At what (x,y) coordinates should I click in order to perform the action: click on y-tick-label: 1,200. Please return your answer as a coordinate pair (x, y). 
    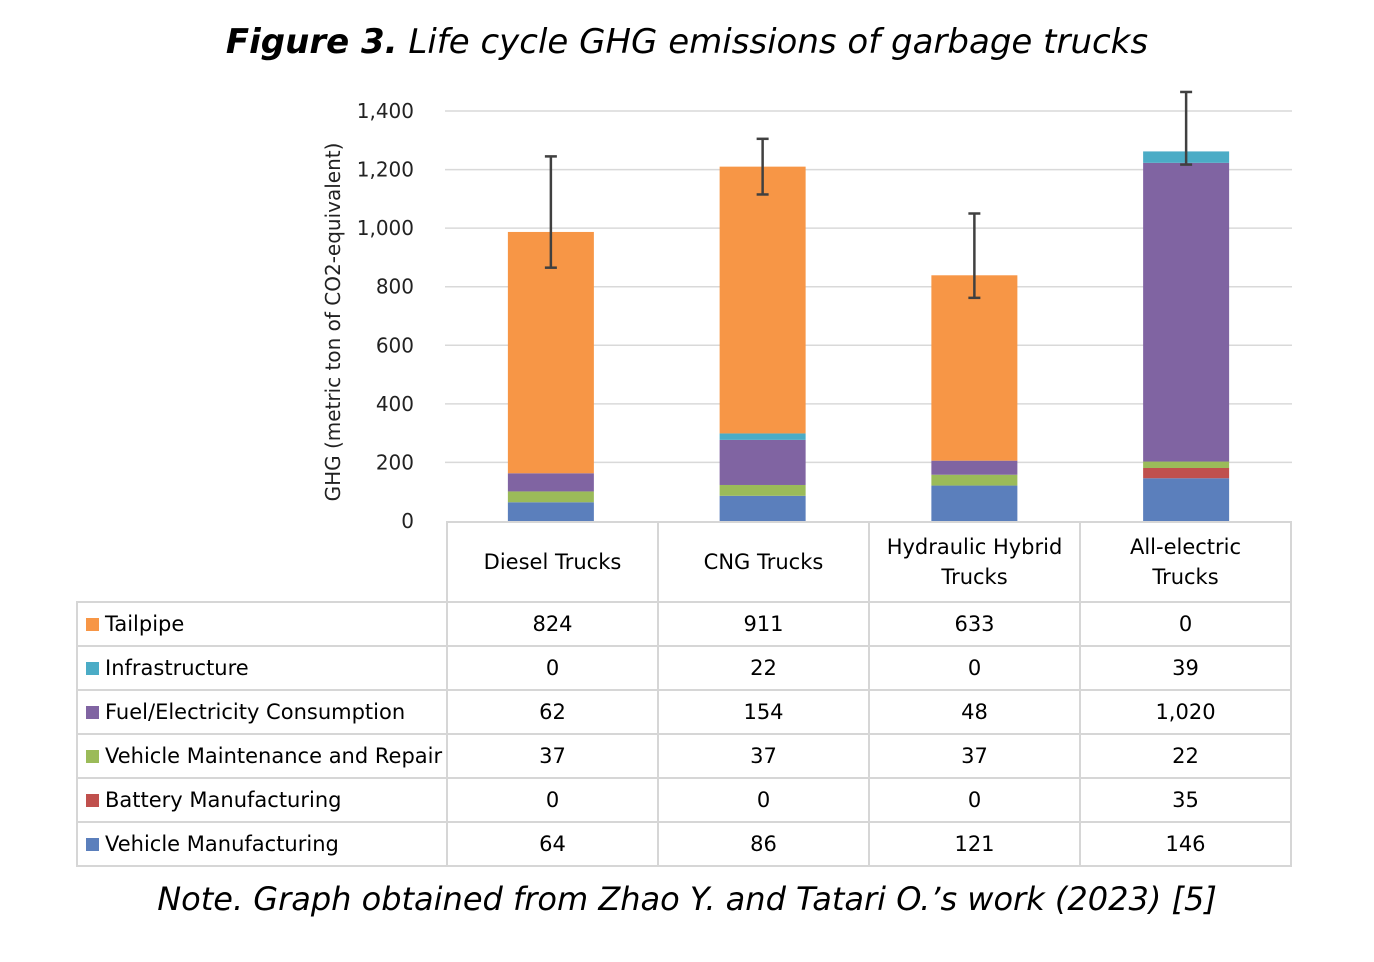
    Looking at the image, I should click on (385, 170).